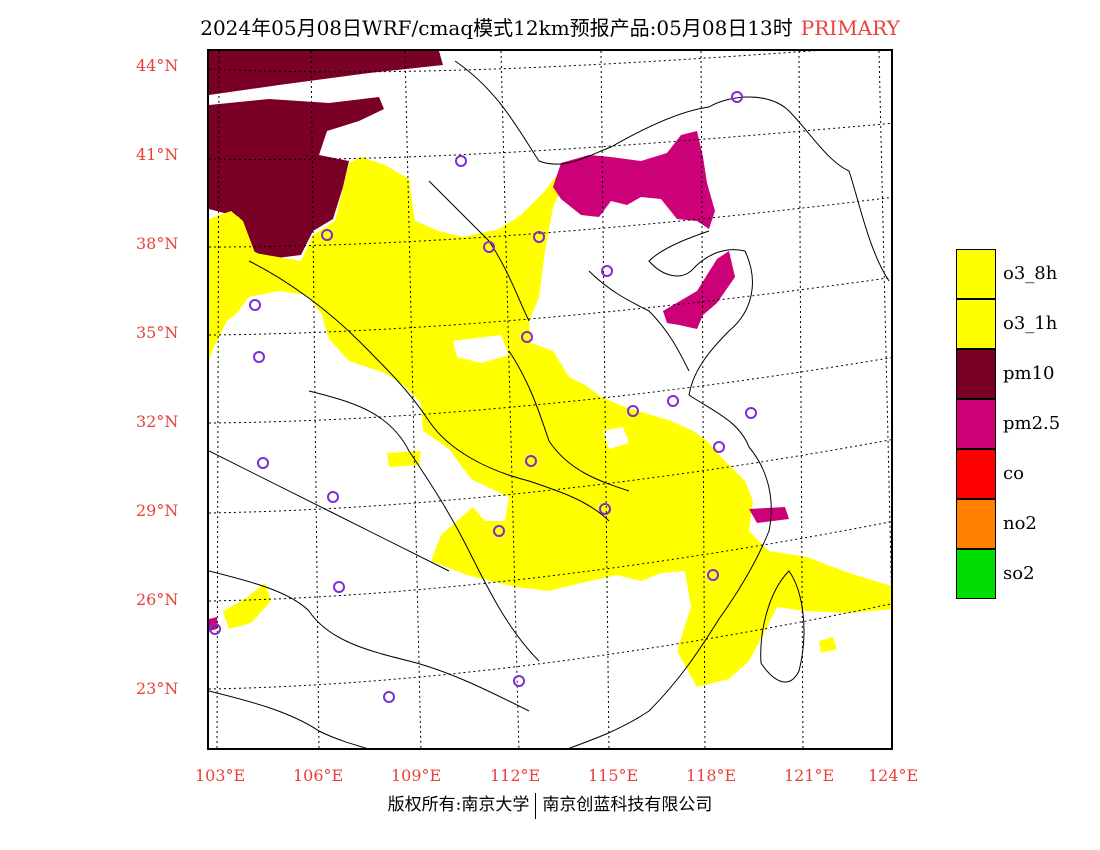 The image size is (1100, 850). I want to click on lat-label: 41°N, so click(157, 154).